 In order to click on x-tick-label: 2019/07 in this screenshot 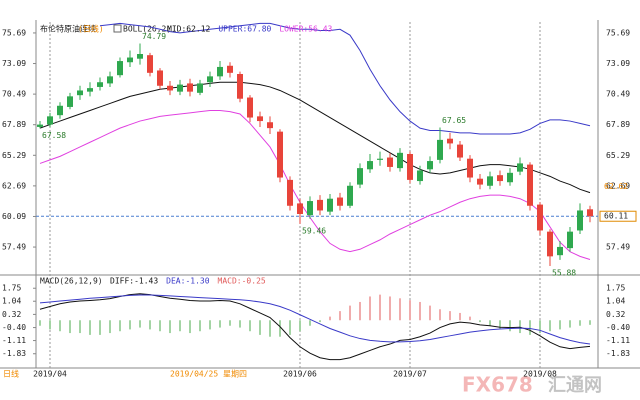, I will do `click(410, 374)`.